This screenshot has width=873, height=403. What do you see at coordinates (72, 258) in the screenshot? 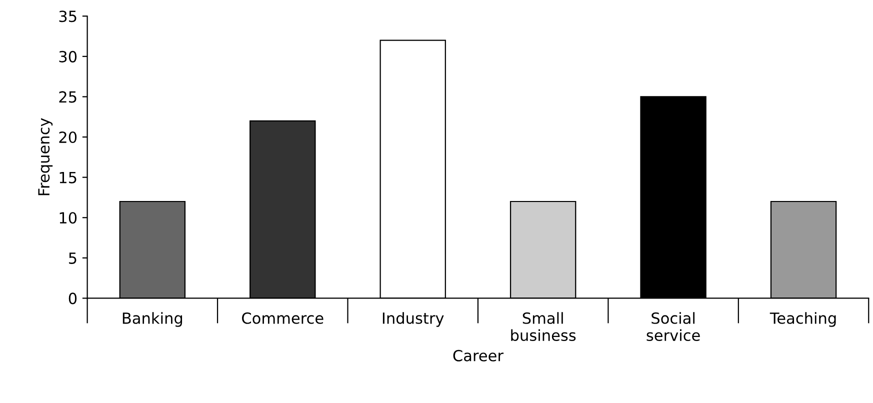
I see `y-tick-label: 5` at bounding box center [72, 258].